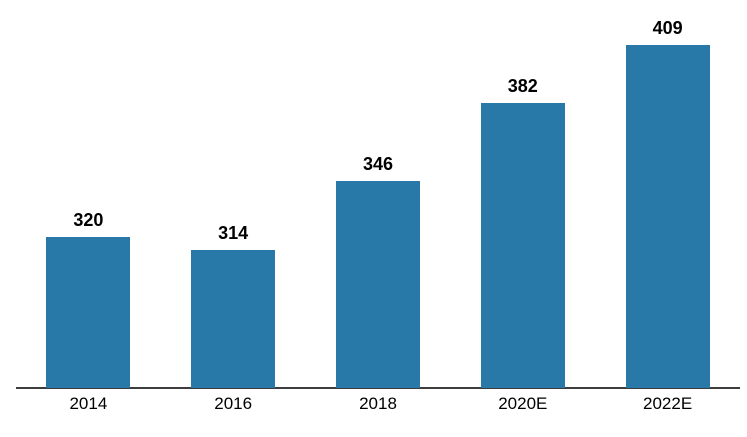 Image resolution: width=747 pixels, height=437 pixels. What do you see at coordinates (233, 233) in the screenshot?
I see `bar-value-label-2016: 314` at bounding box center [233, 233].